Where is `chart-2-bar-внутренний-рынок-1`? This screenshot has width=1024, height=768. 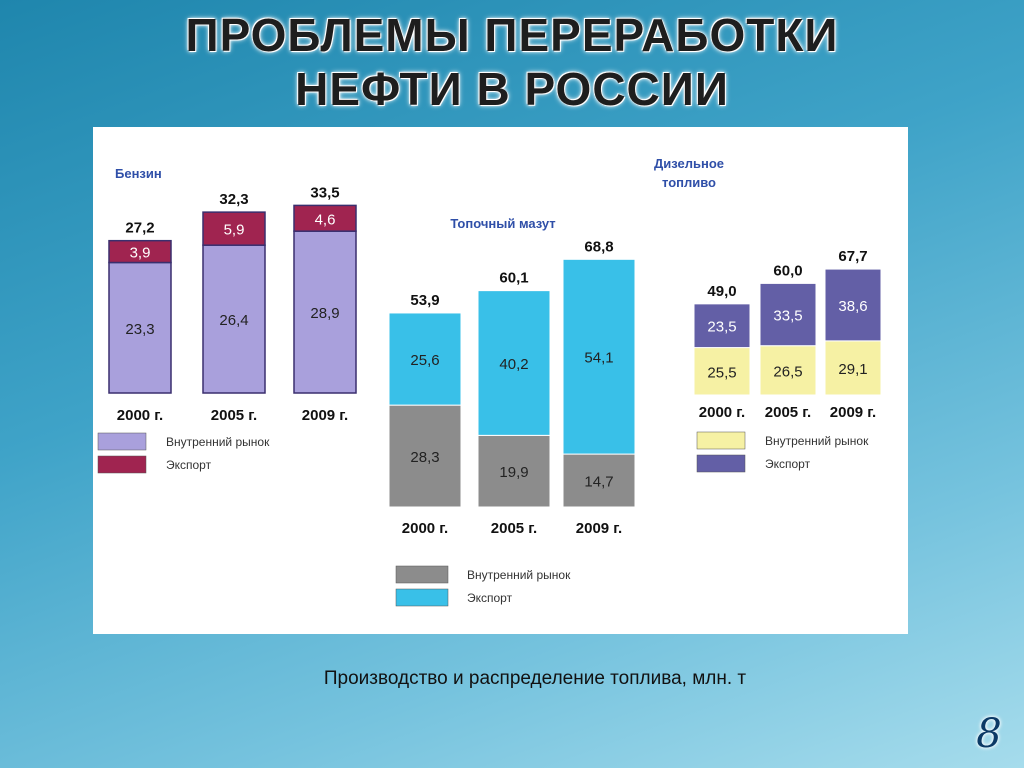 chart-2-bar-внутренний-рынок-1 is located at coordinates (425, 456).